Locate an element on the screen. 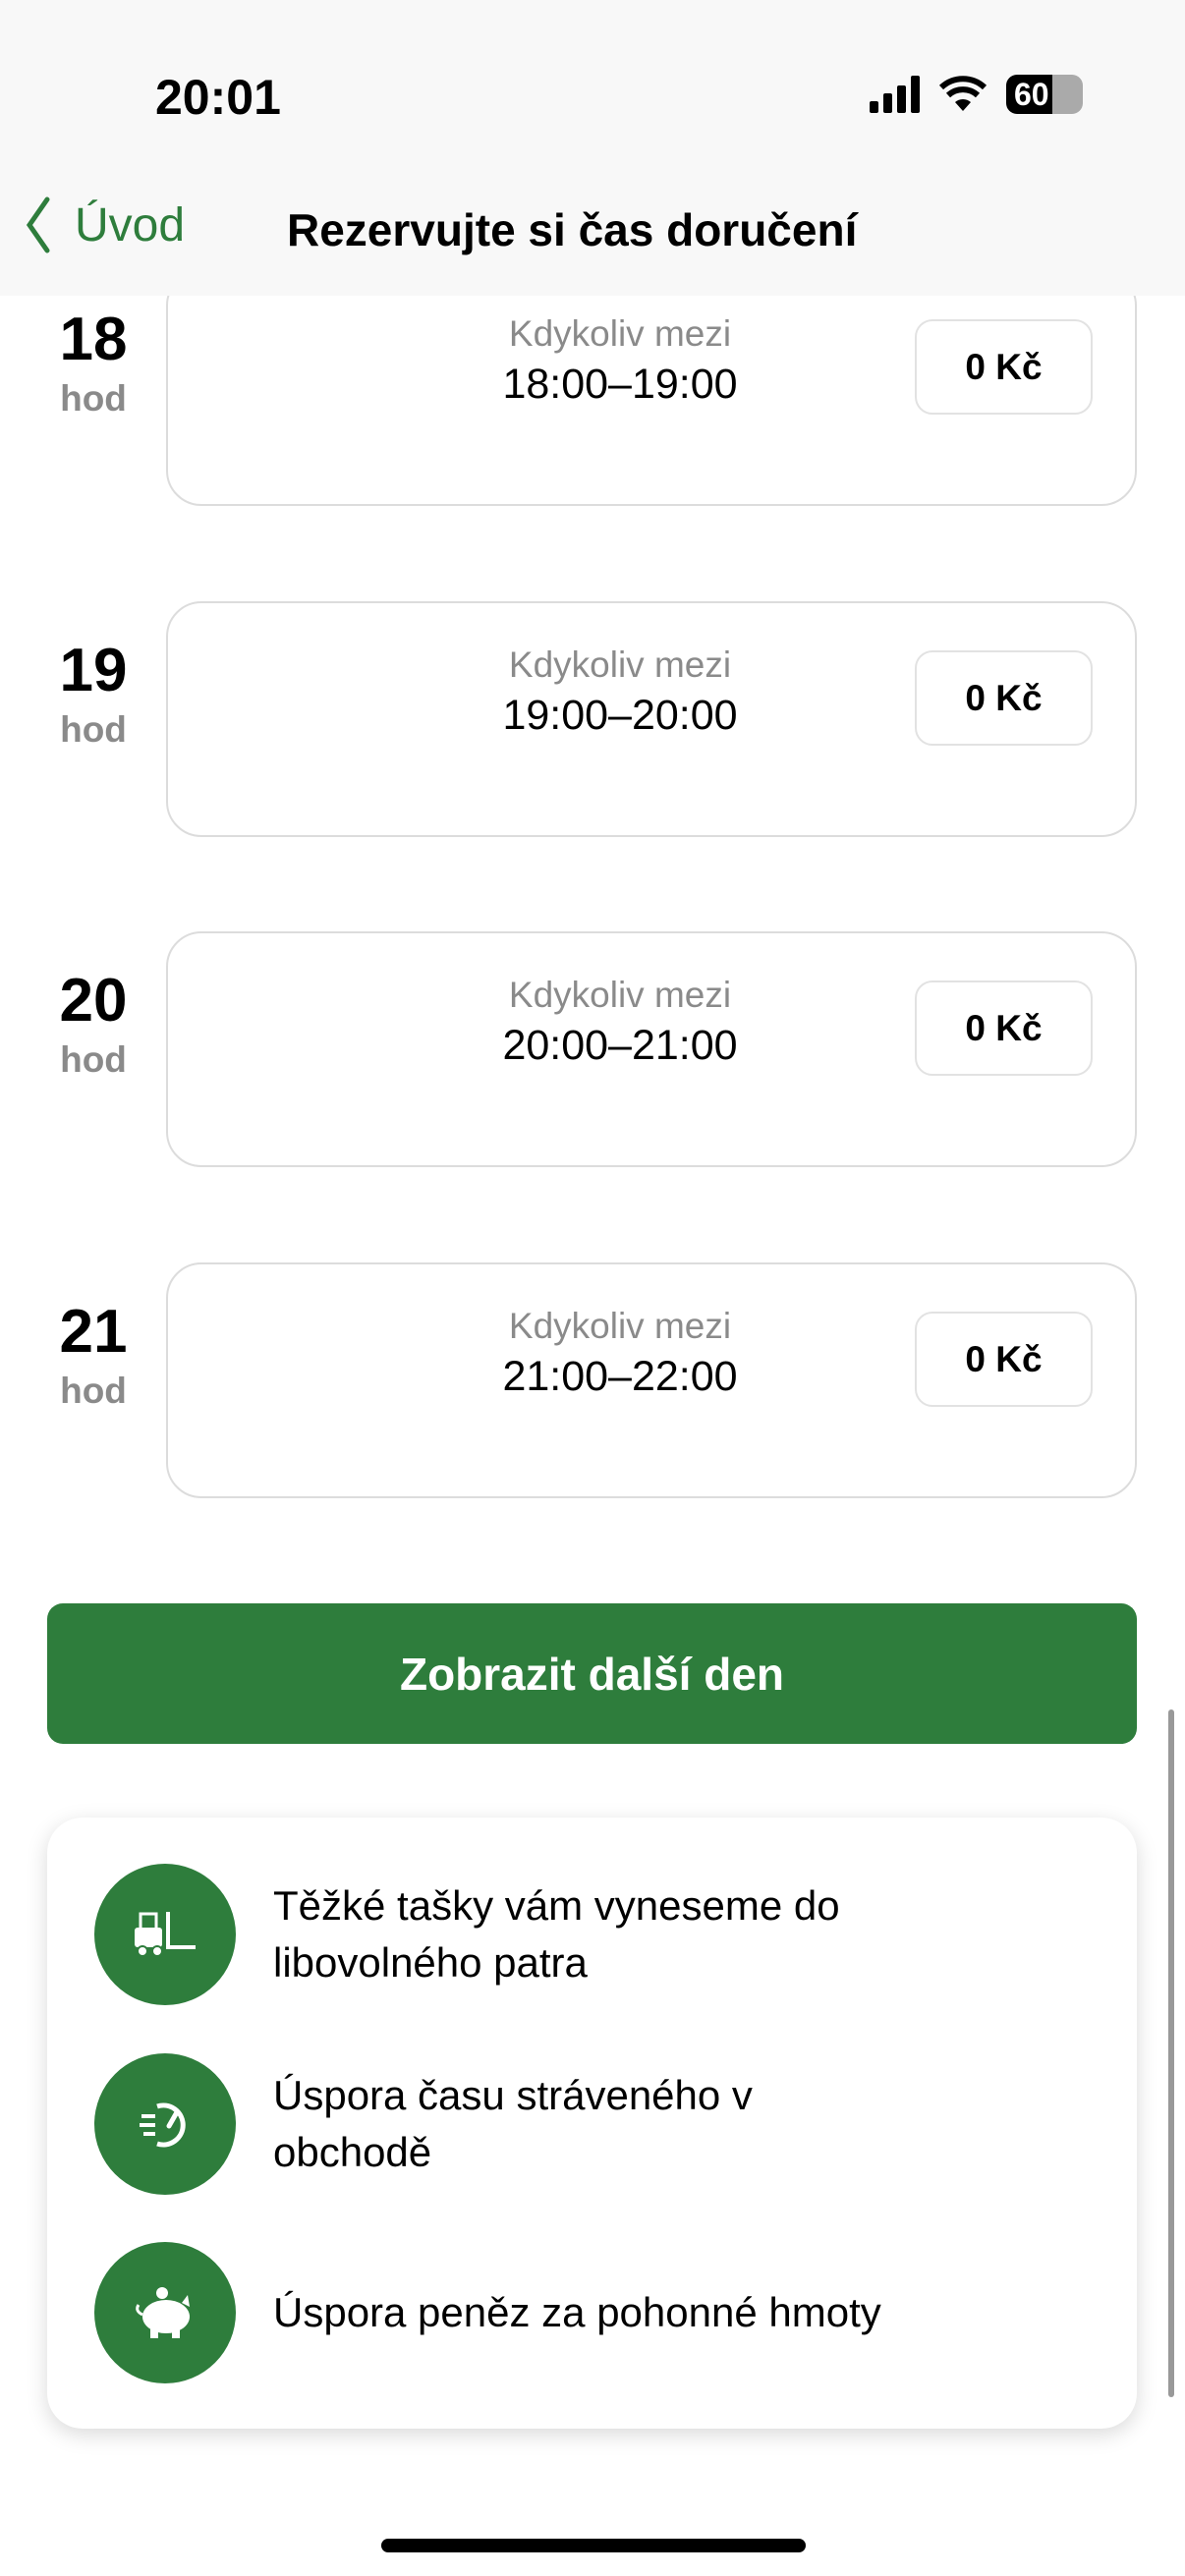  forklift-icon is located at coordinates (165, 1934).